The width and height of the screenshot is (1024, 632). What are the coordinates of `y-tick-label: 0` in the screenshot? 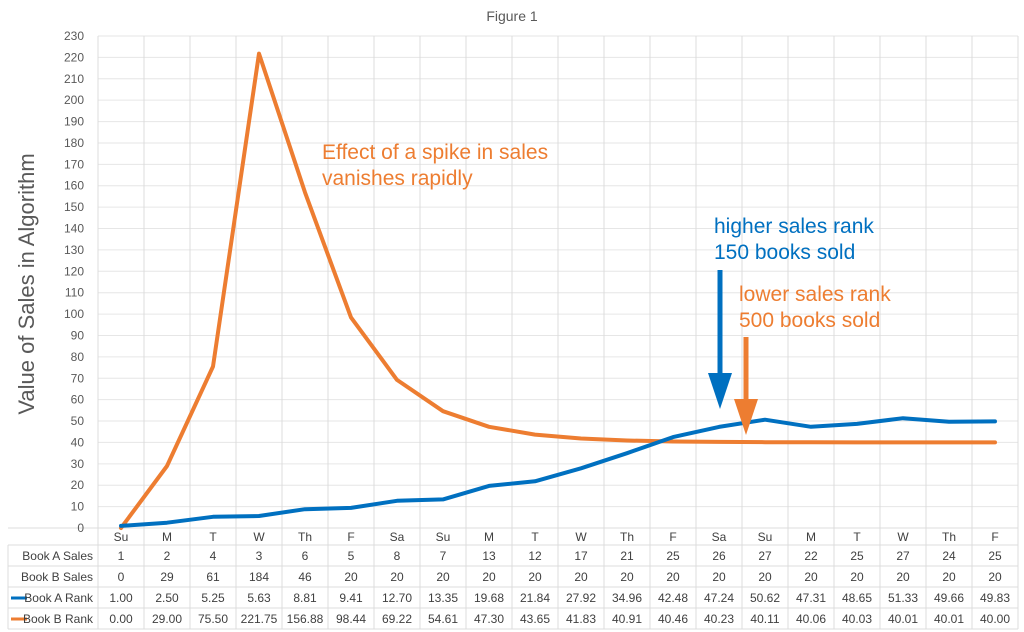 It's located at (80, 528).